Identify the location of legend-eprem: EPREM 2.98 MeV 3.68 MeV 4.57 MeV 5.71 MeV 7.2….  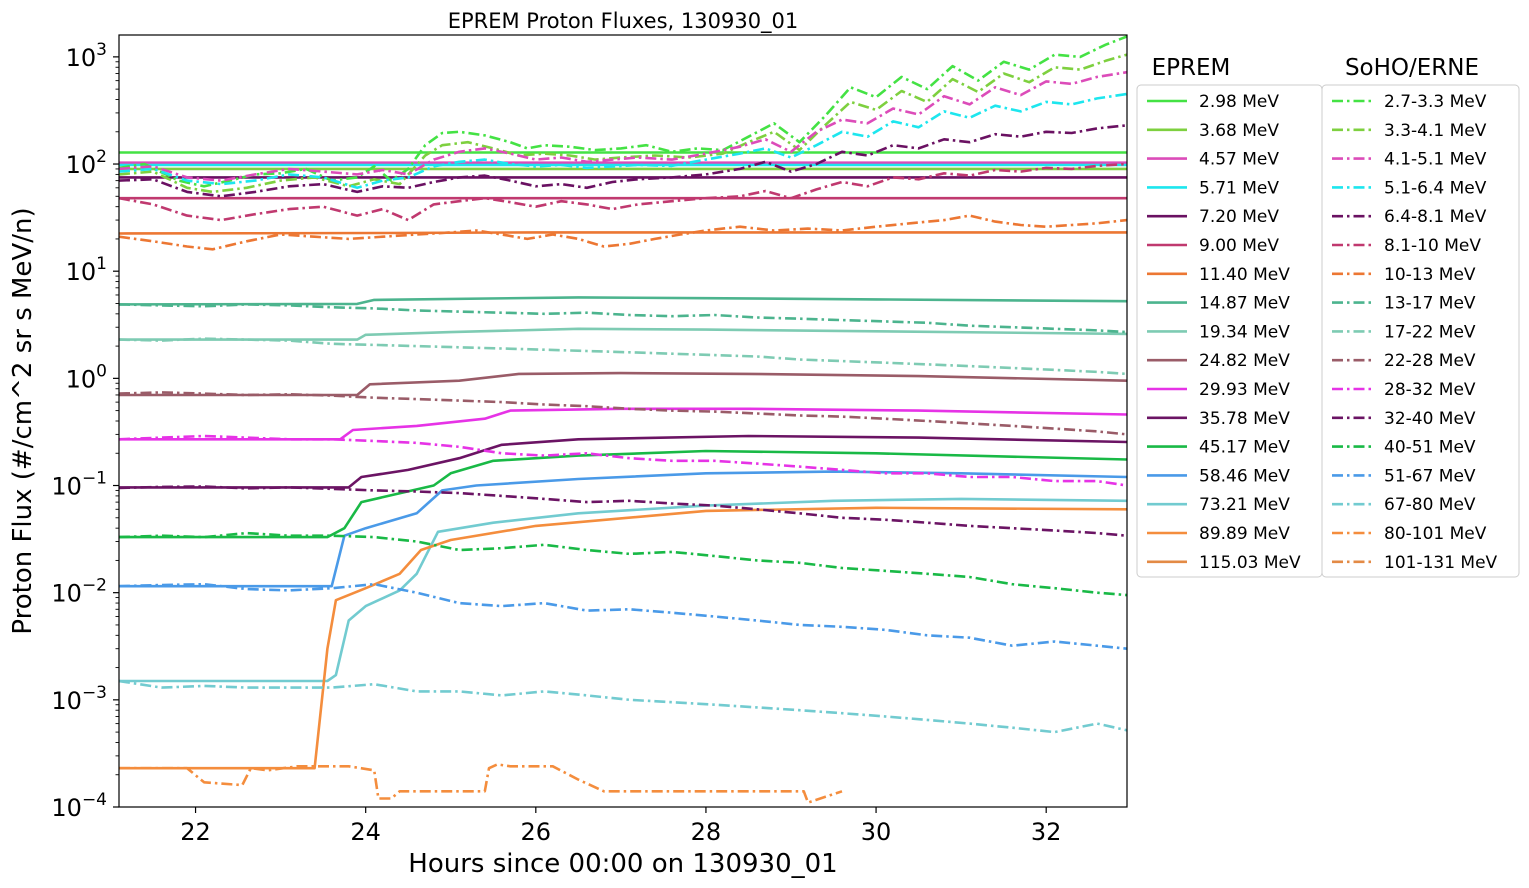
(1229, 316).